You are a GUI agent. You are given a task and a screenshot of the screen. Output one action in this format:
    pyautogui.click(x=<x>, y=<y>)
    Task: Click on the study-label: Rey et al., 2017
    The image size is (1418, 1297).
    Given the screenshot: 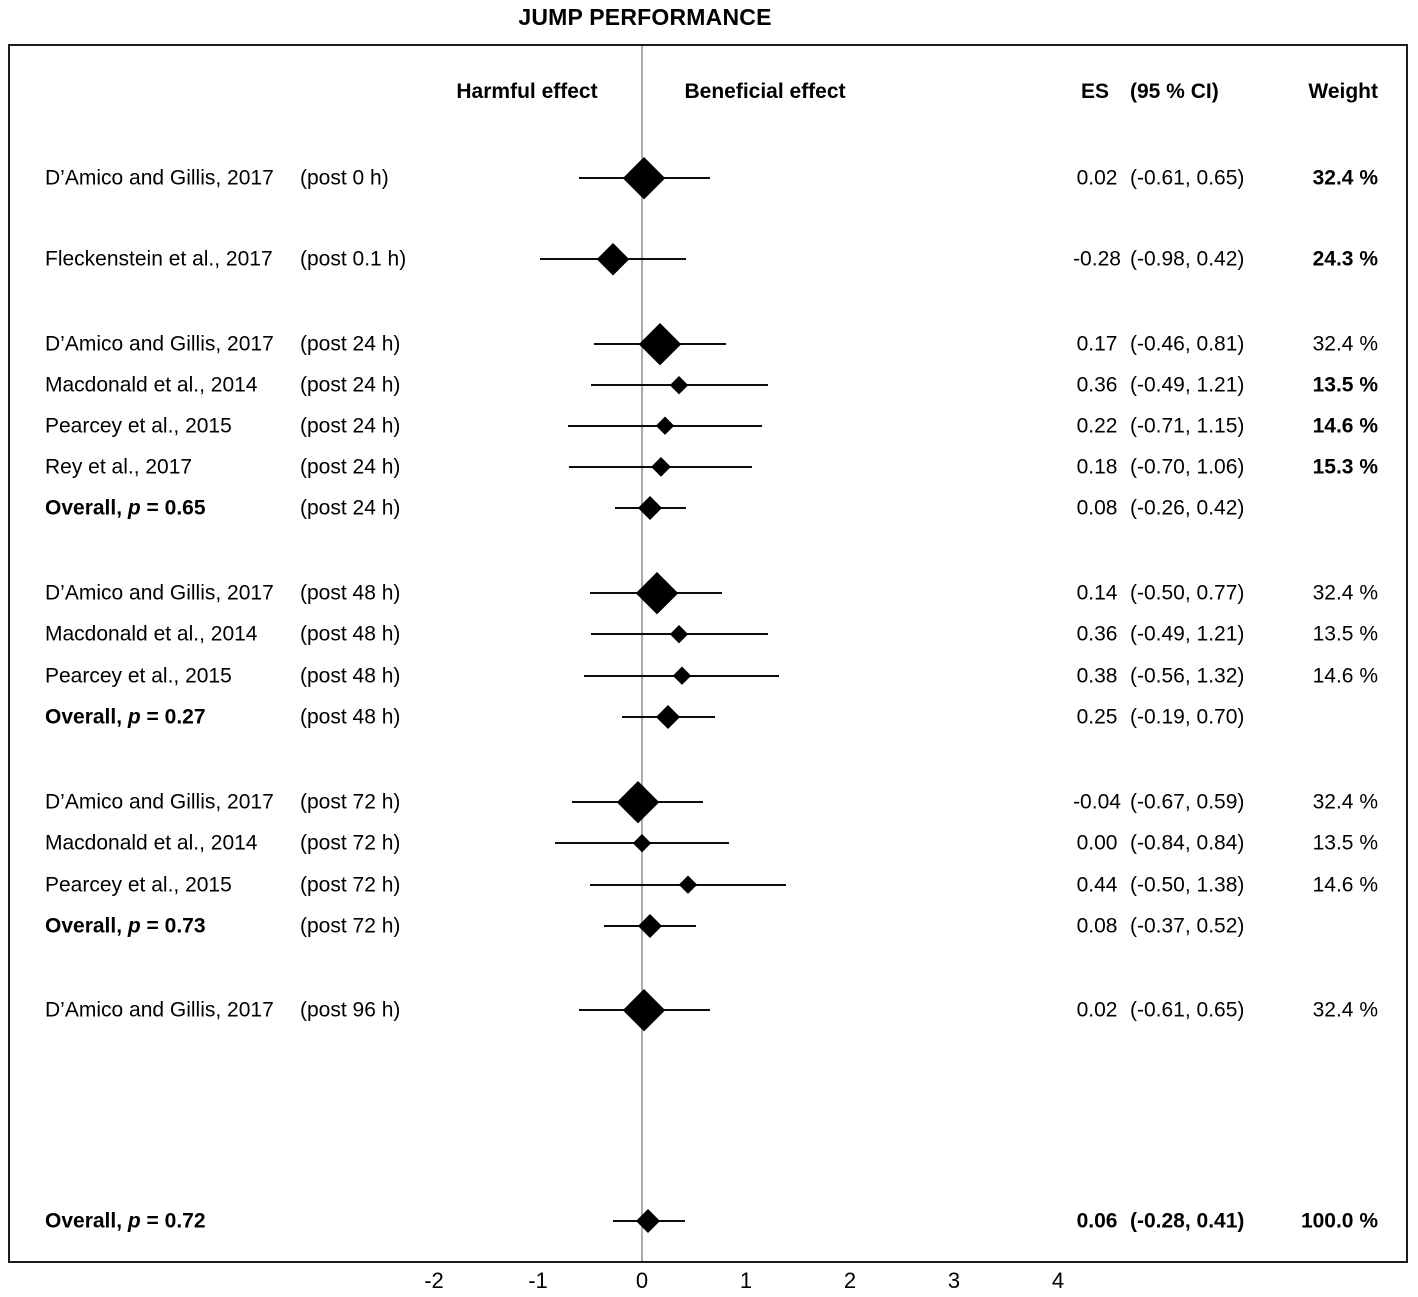 What is the action you would take?
    pyautogui.click(x=119, y=467)
    